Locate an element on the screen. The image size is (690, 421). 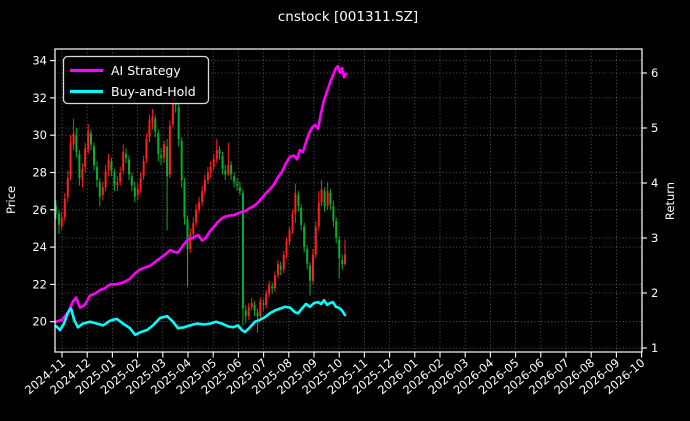
y-tick-label-right: 4 is located at coordinates (654, 183).